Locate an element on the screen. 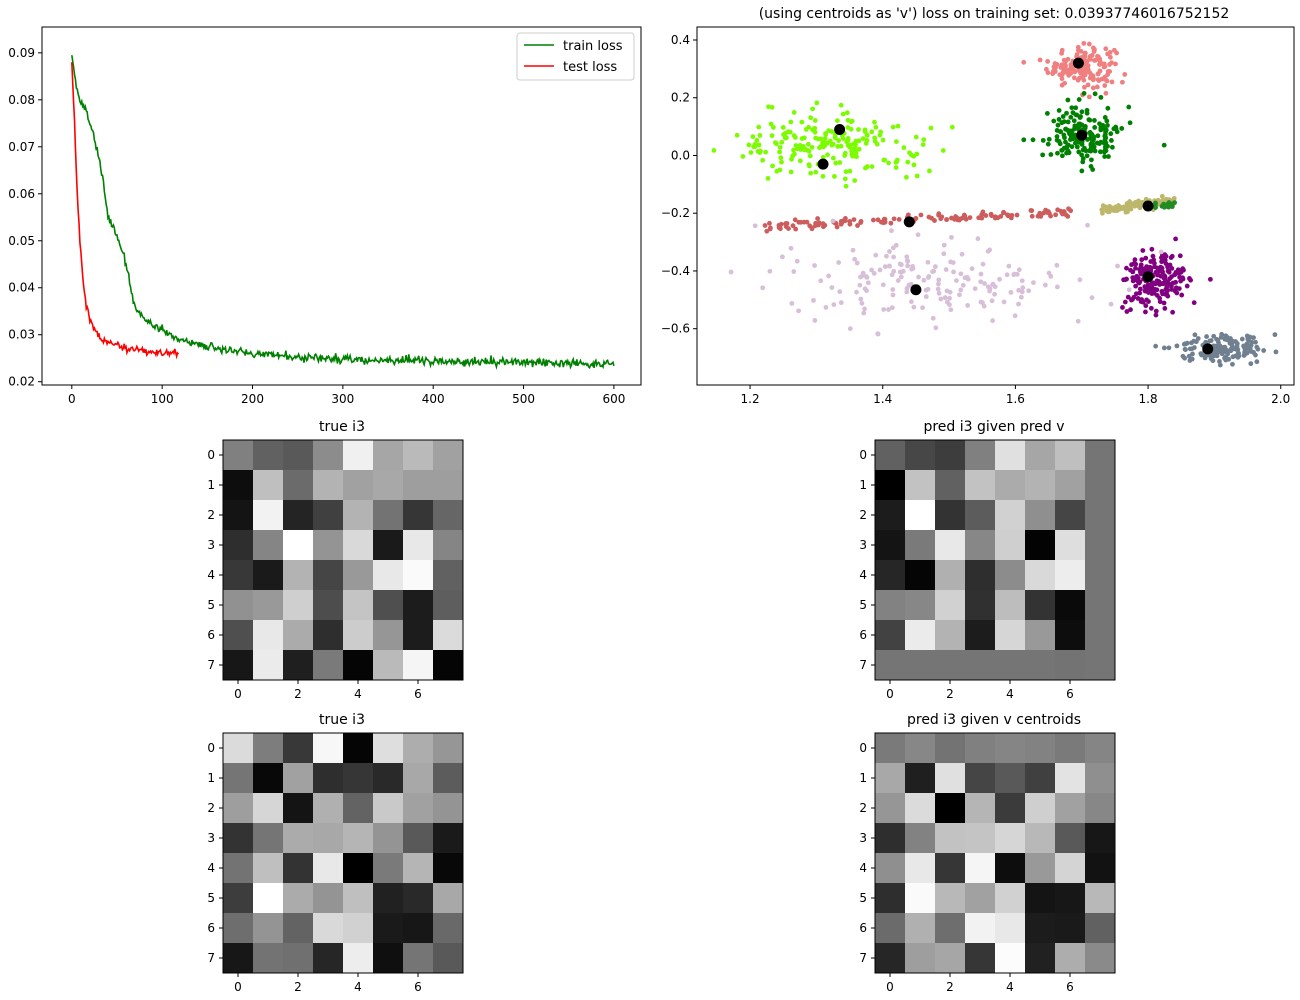 The width and height of the screenshot is (1300, 1000). y-tick-label: 2 is located at coordinates (211, 515).